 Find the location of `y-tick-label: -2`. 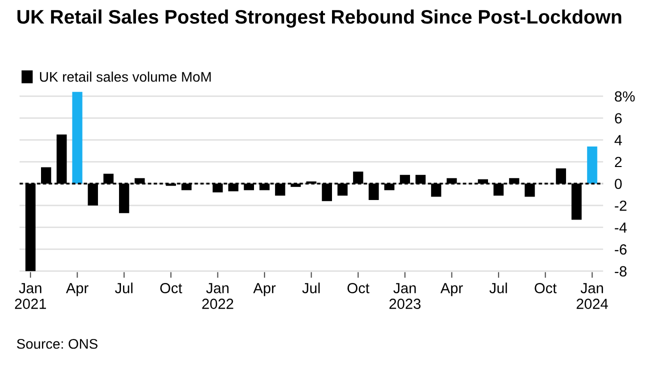

y-tick-label: -2 is located at coordinates (620, 205).